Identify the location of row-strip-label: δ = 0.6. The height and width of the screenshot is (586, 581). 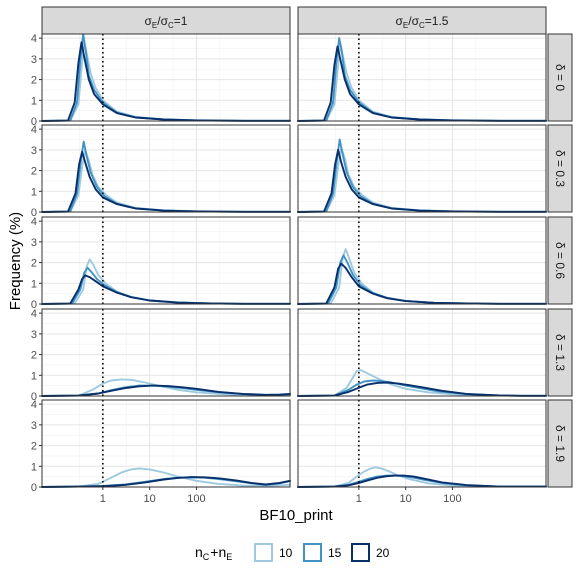
(560, 260).